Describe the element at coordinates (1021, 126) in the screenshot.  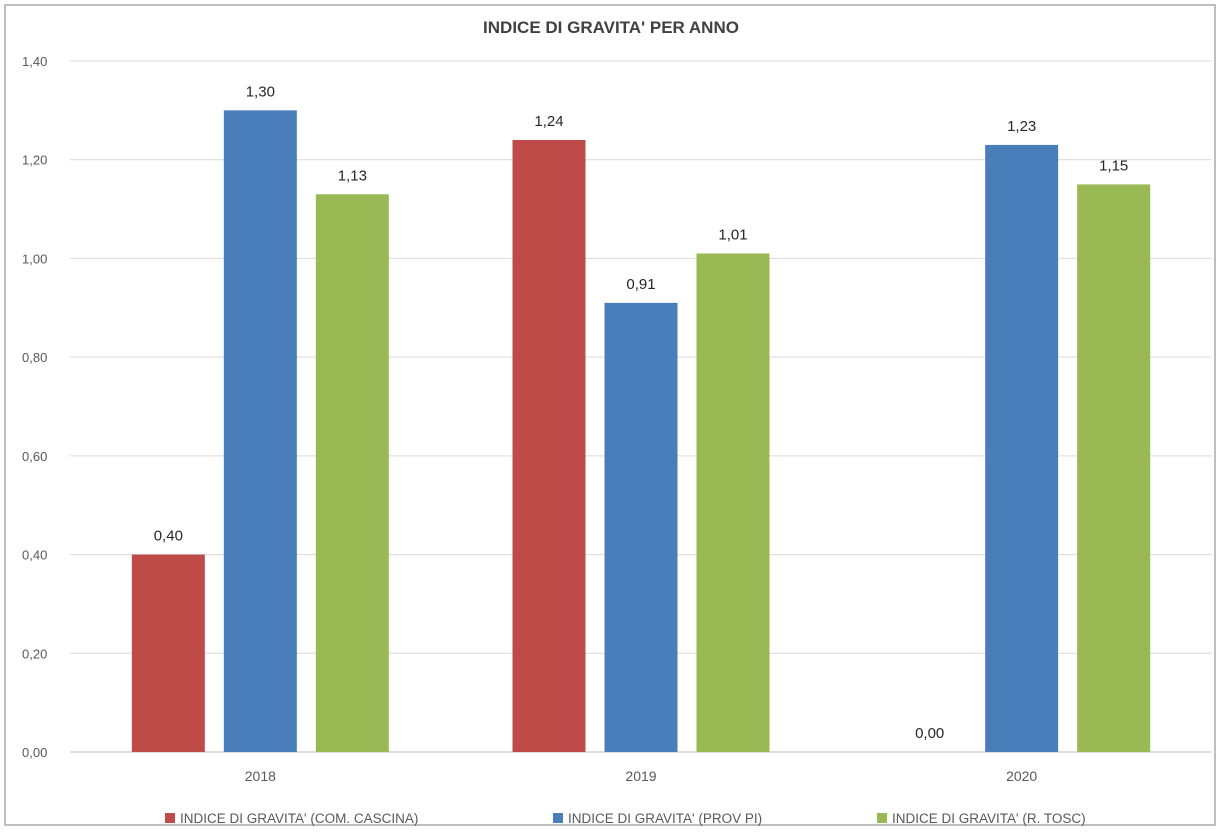
I see `data-label: 1,23` at that location.